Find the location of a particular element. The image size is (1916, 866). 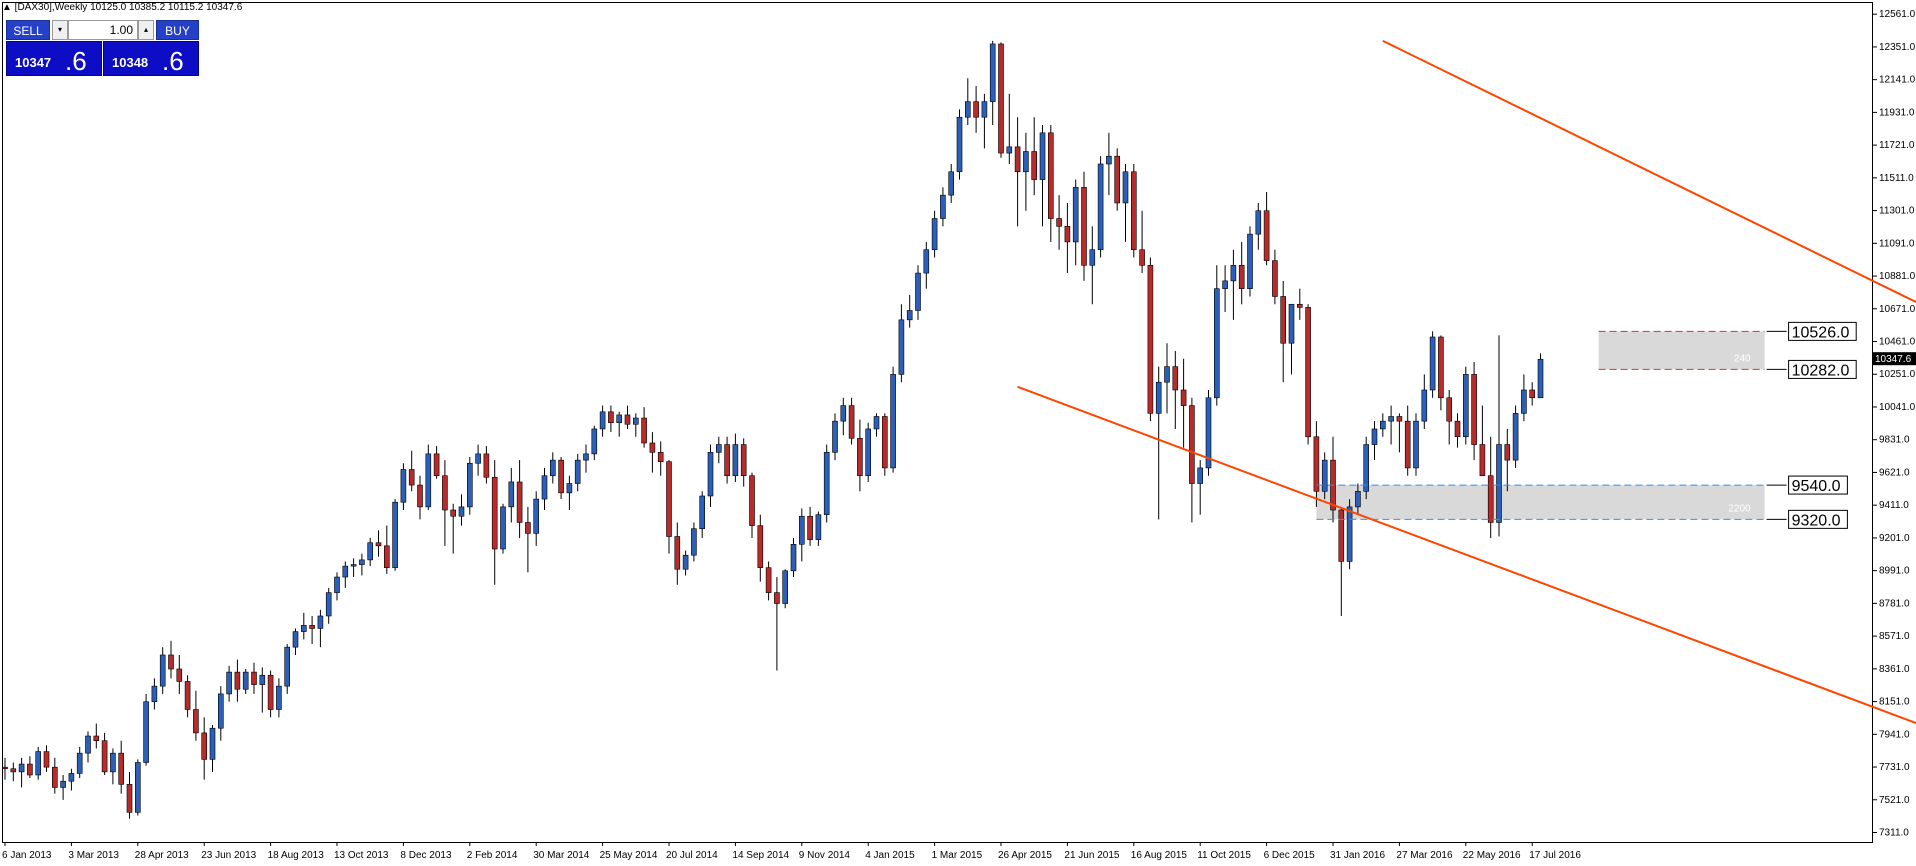

price-tick-label: 10671.0 is located at coordinates (1897, 309).